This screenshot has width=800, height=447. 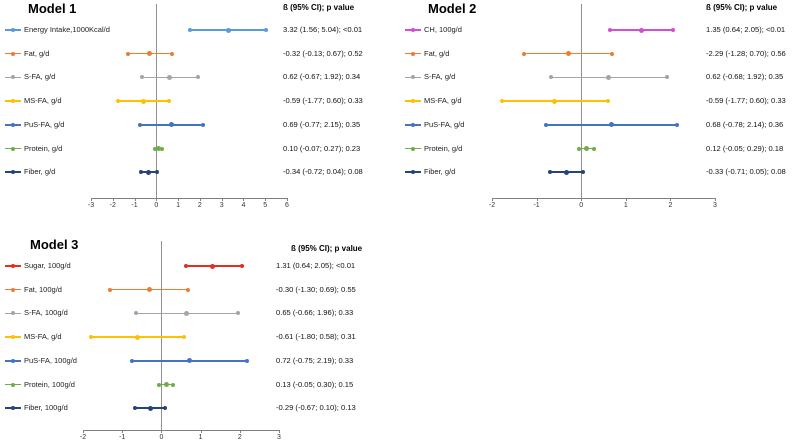 What do you see at coordinates (67, 29) in the screenshot?
I see `series-label: Energy Intake,1000Kcal/d` at bounding box center [67, 29].